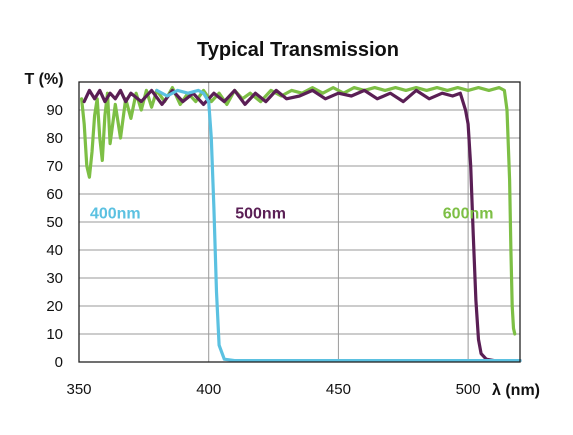 The height and width of the screenshot is (435, 573). Describe the element at coordinates (54, 166) in the screenshot. I see `y-tick-label: 70` at that location.